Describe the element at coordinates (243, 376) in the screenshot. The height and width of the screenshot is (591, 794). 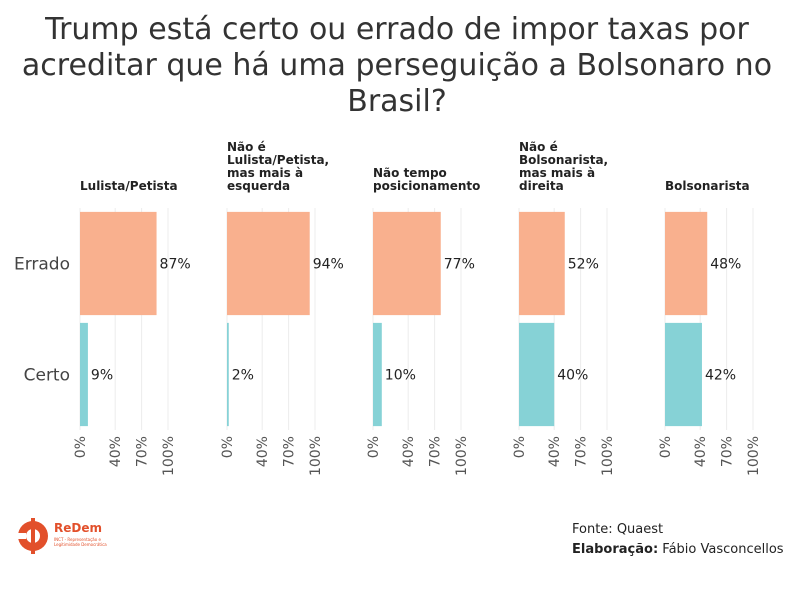
I see `value-label: 2%` at that location.